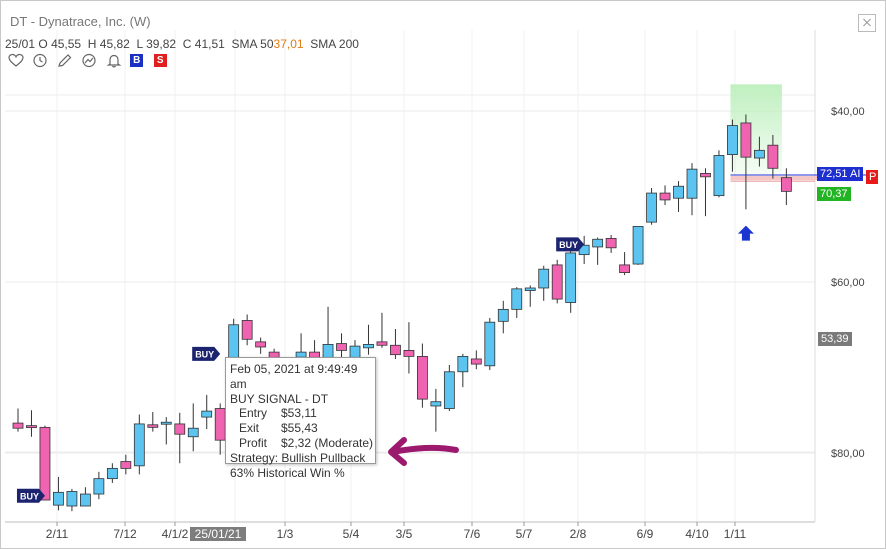 Image resolution: width=886 pixels, height=549 pixels. Describe the element at coordinates (298, 457) in the screenshot. I see `tooltip-strategy: Strategy: Bullish Pullback` at that location.